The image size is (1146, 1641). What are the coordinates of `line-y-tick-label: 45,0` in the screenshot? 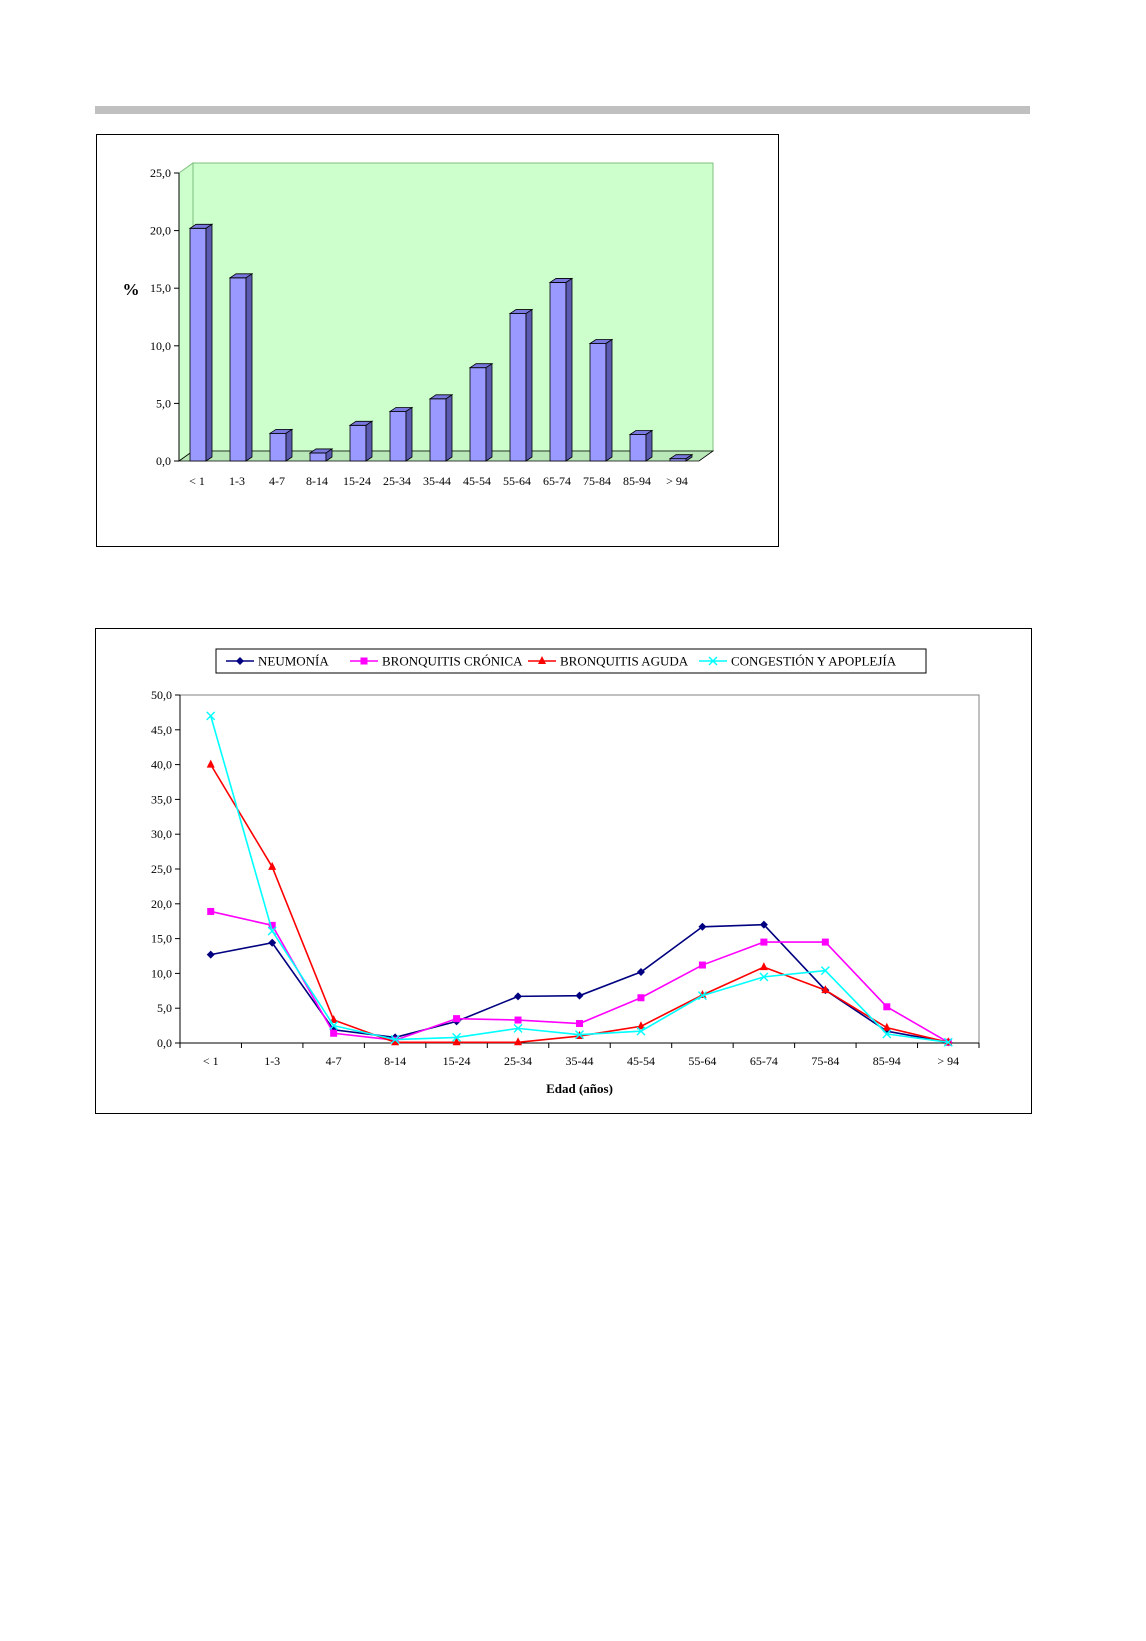 It's located at (161, 730).